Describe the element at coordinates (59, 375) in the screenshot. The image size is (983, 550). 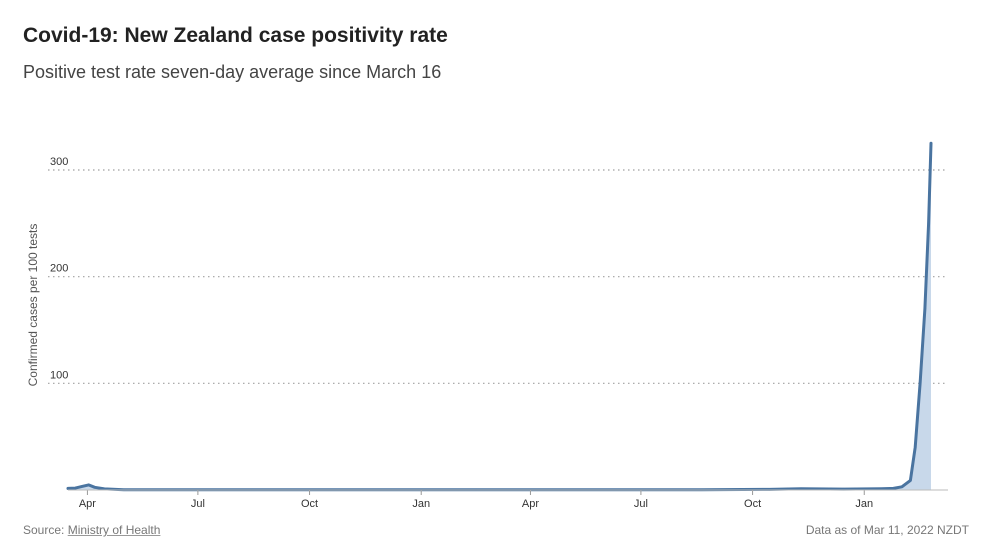
I see `y-tick-label: 100` at that location.